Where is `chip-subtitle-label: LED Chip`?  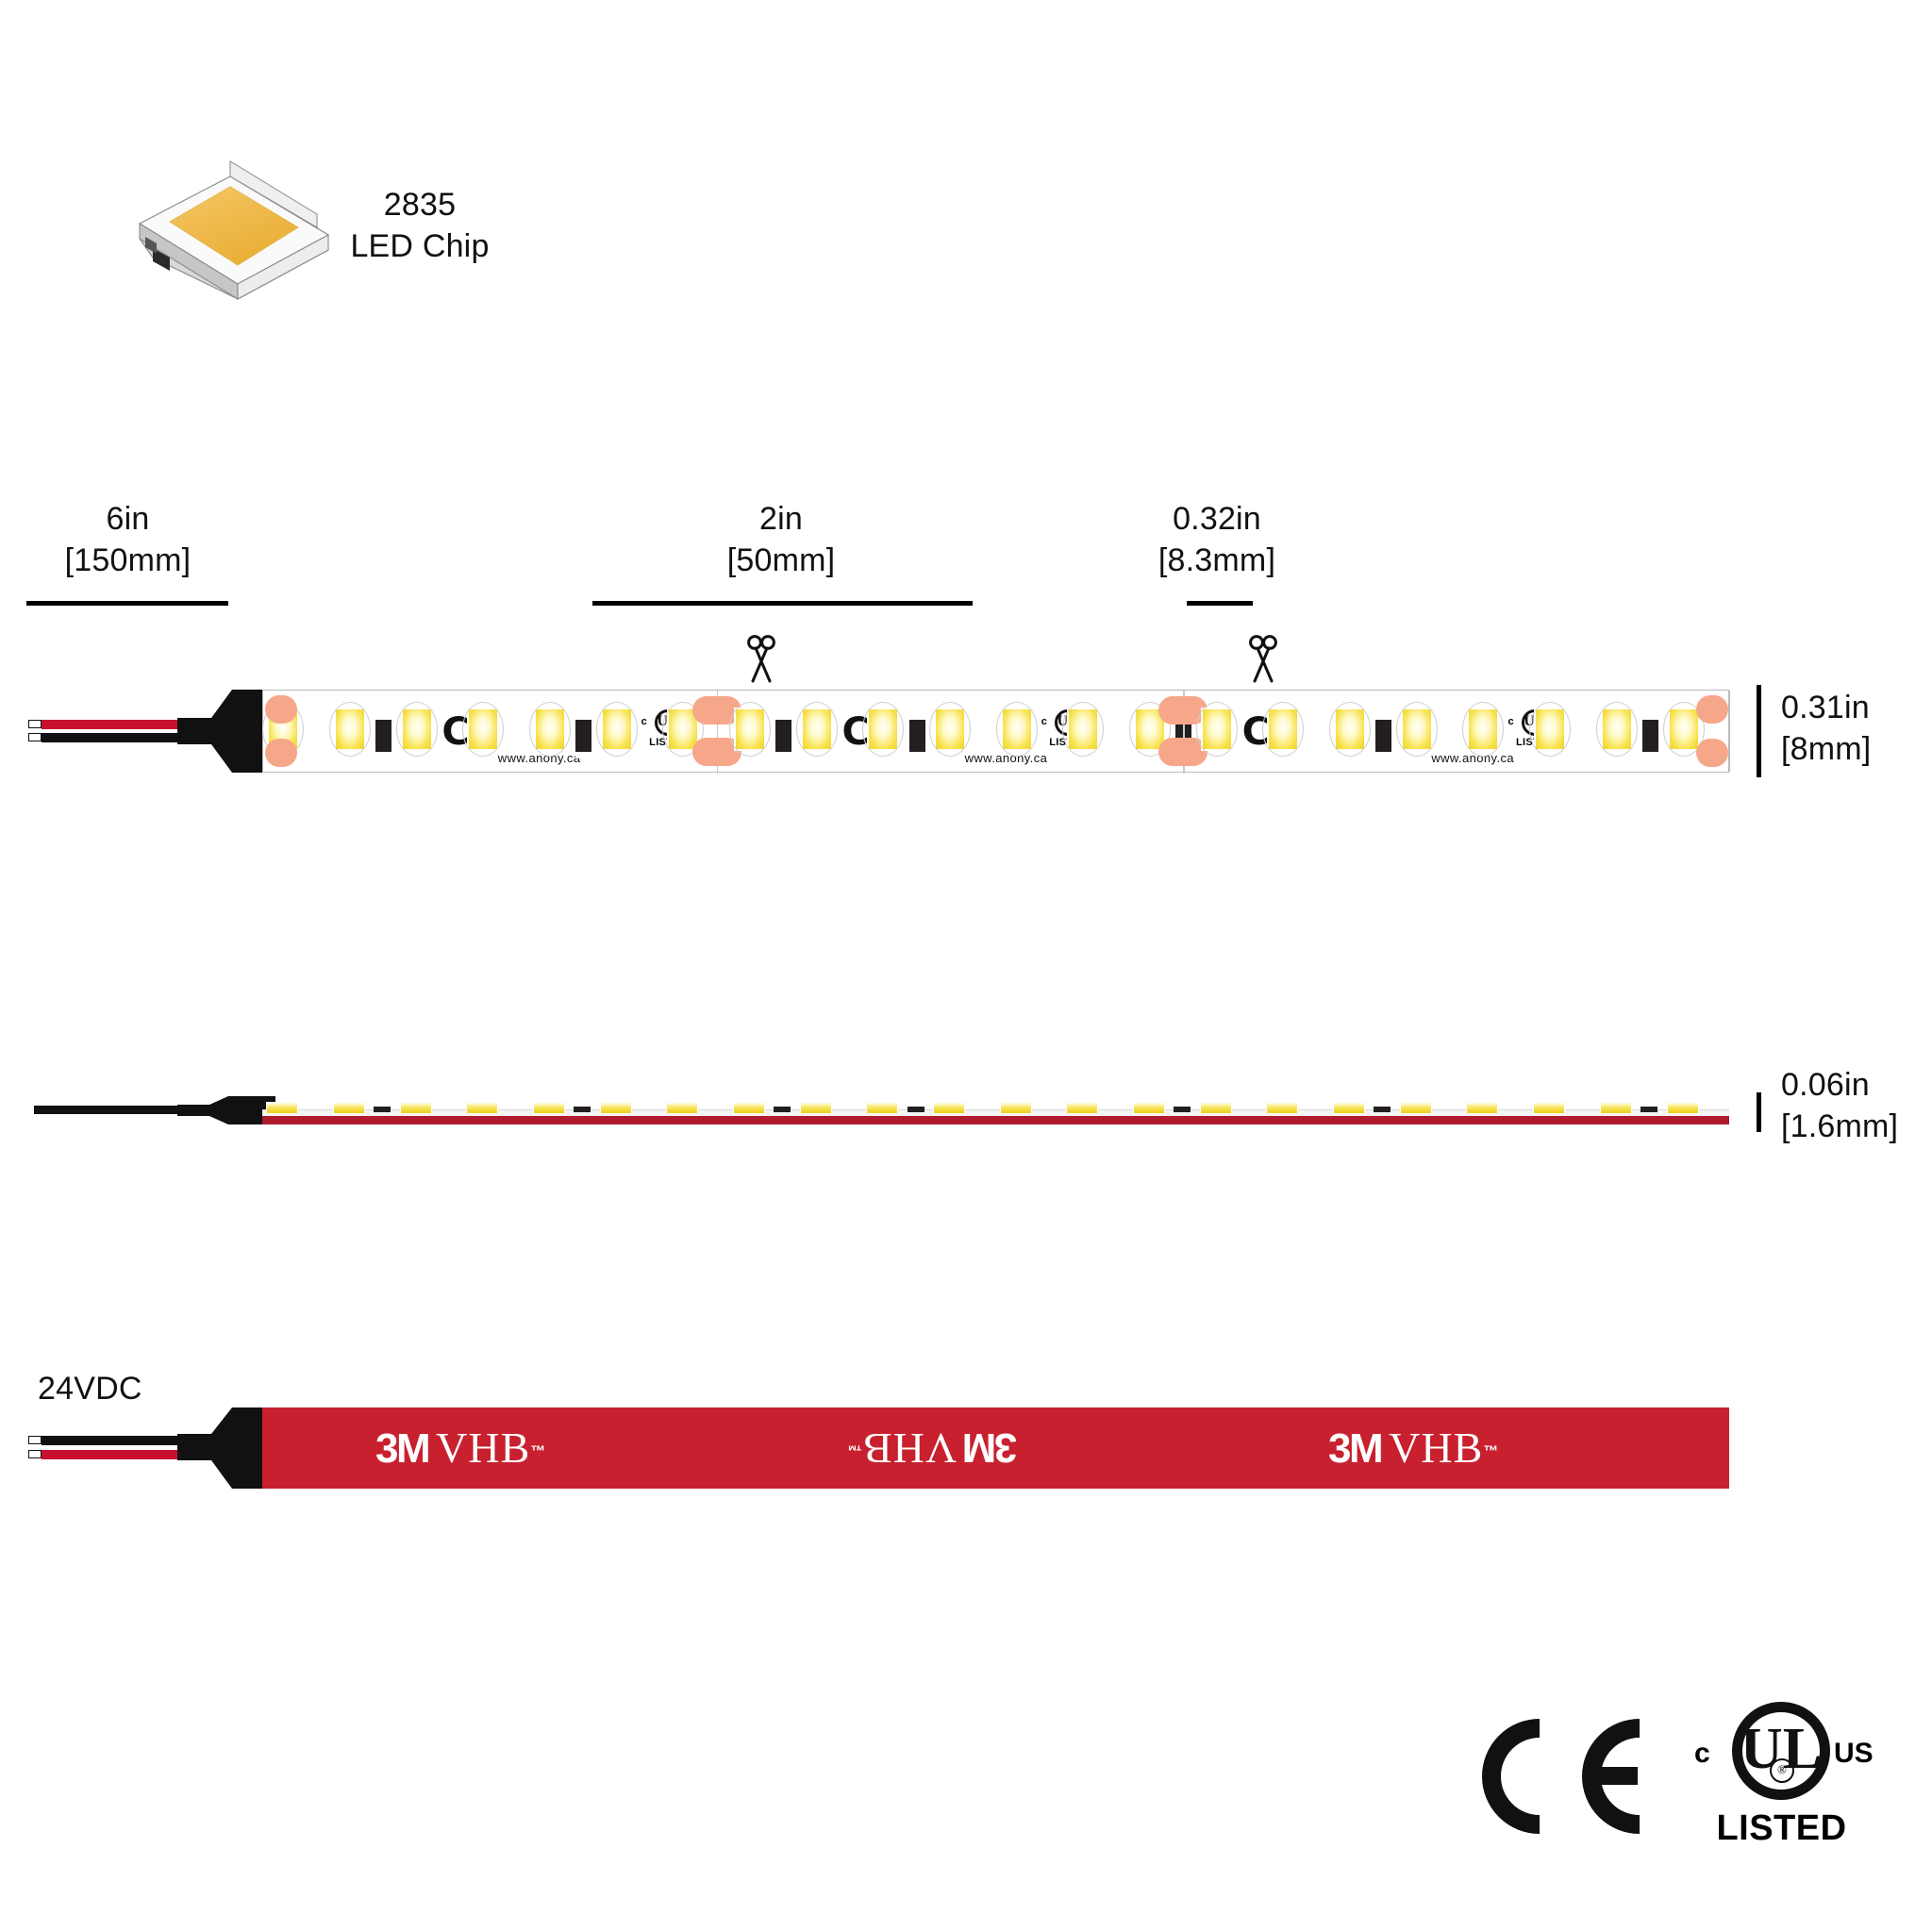 chip-subtitle-label: LED Chip is located at coordinates (420, 246).